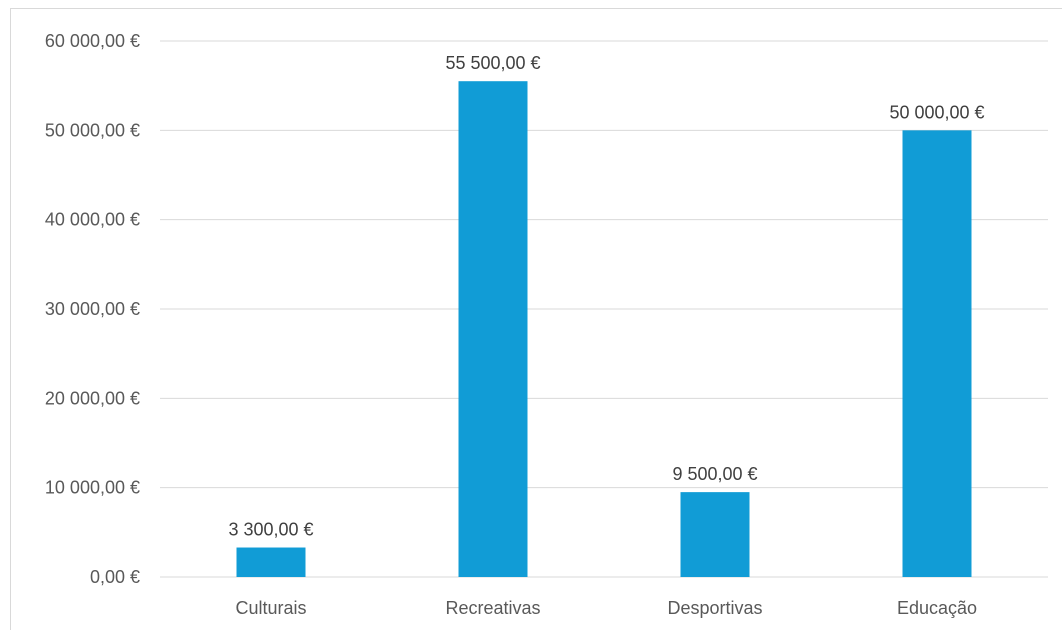 The width and height of the screenshot is (1062, 630). What do you see at coordinates (92, 220) in the screenshot?
I see `y-tick-label: 40 000,00 €` at bounding box center [92, 220].